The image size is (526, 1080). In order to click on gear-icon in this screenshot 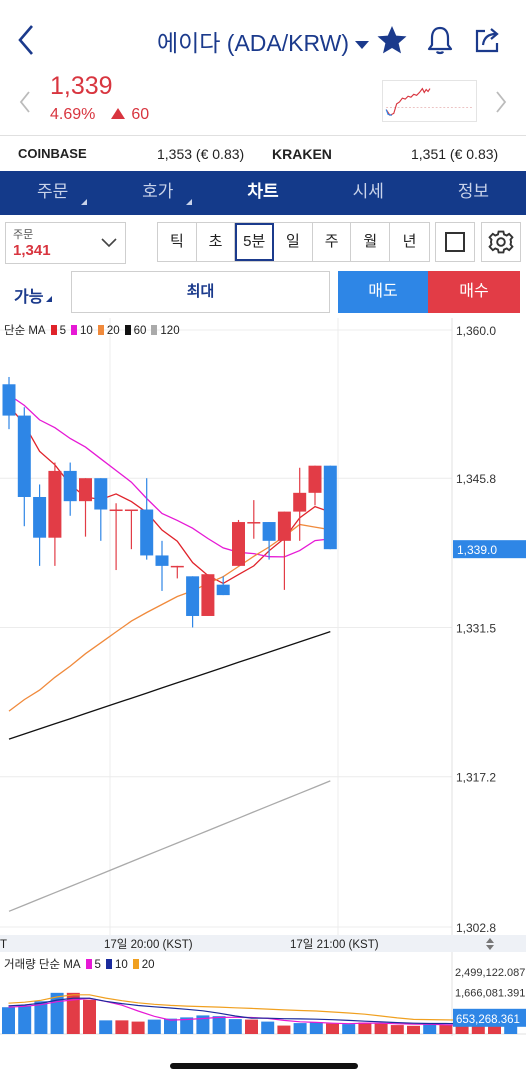, I will do `click(501, 242)`.